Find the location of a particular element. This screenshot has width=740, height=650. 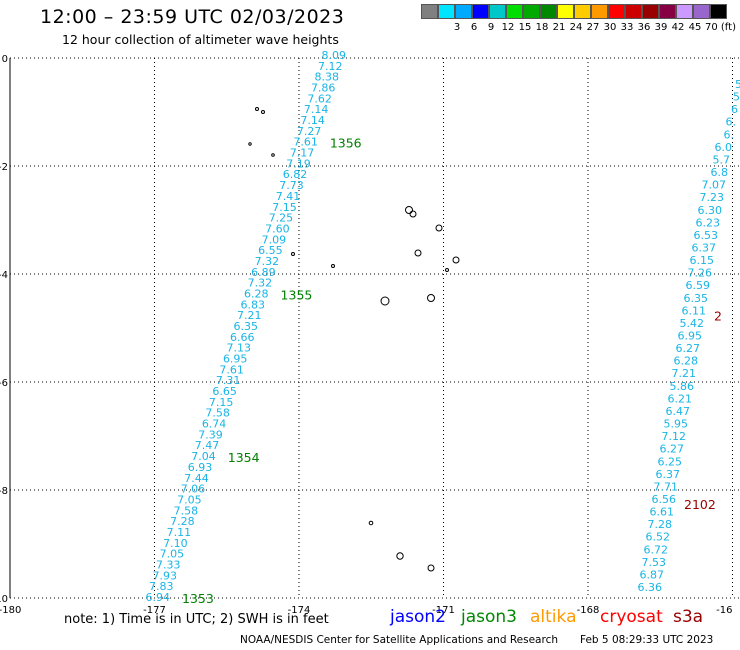

swh-value-right: 6.30 is located at coordinates (710, 210).